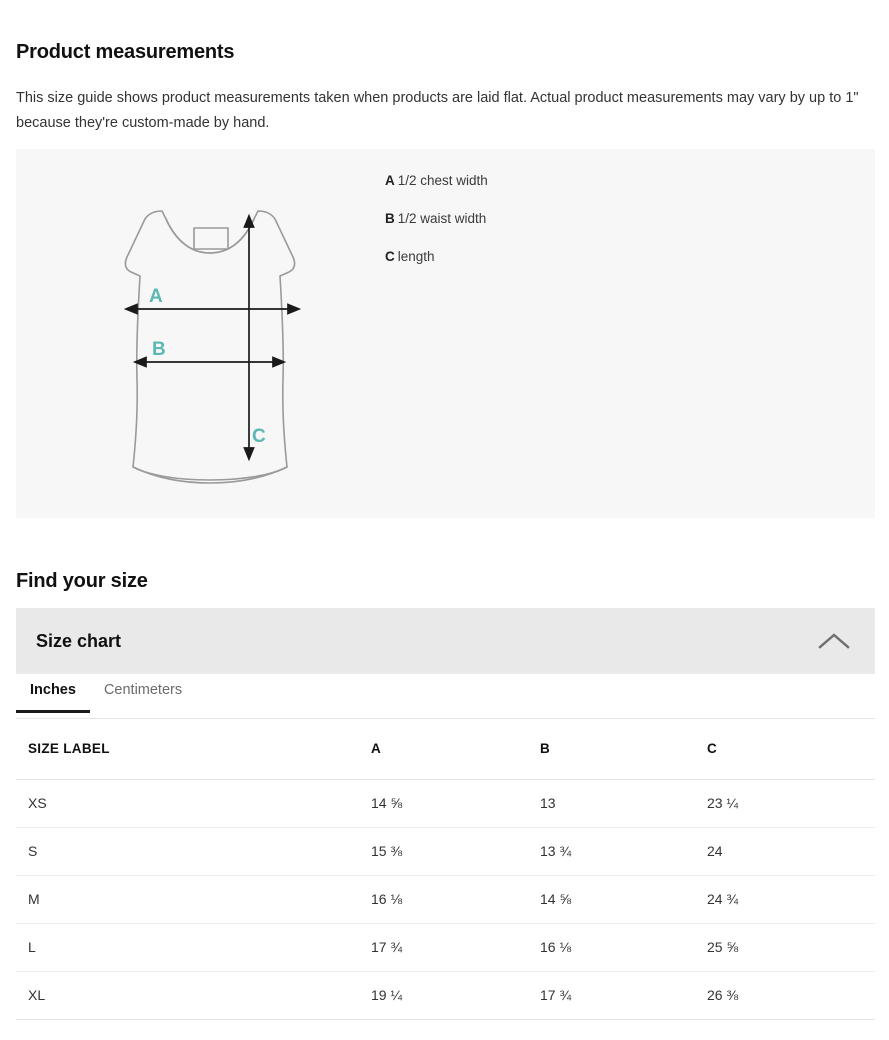  Describe the element at coordinates (791, 749) in the screenshot. I see `column-header-c: C` at that location.